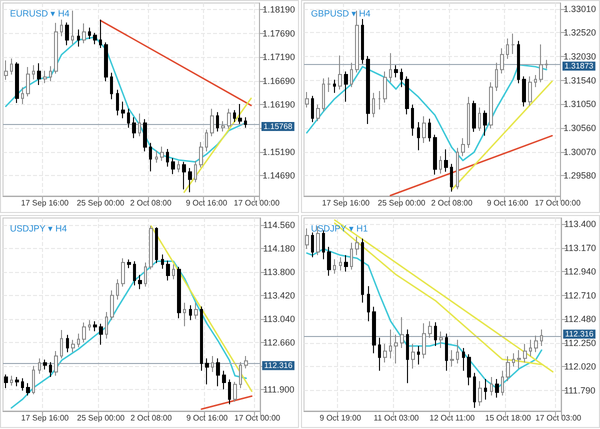 Image resolution: width=600 pixels, height=429 pixels. What do you see at coordinates (580, 319) in the screenshot?
I see `y-tick-label: 112.480` at bounding box center [580, 319].